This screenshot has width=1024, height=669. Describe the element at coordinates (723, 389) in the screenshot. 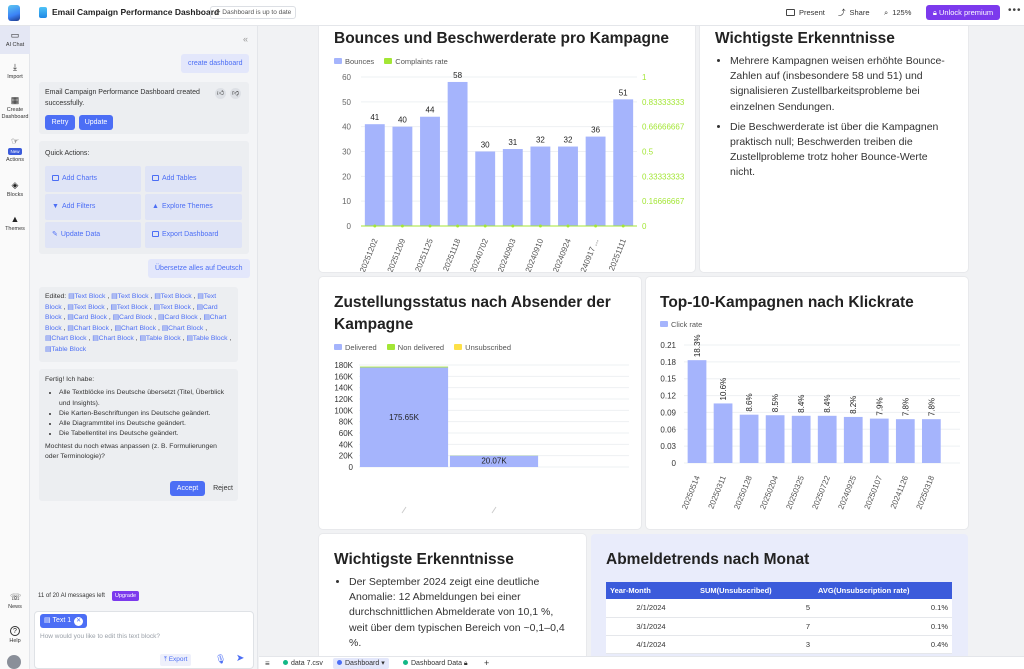

I see `data-label: 10.6%` at that location.